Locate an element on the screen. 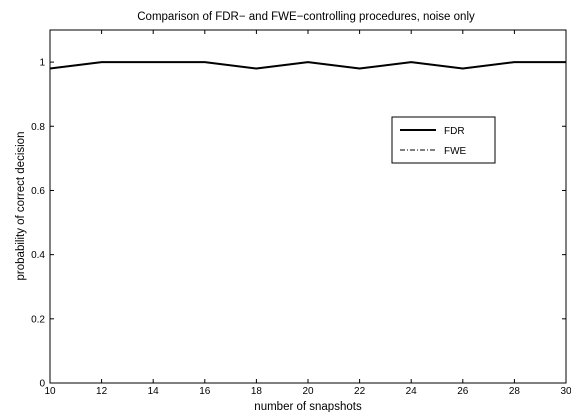 The height and width of the screenshot is (412, 571). x-tick-label: 22 is located at coordinates (360, 391).